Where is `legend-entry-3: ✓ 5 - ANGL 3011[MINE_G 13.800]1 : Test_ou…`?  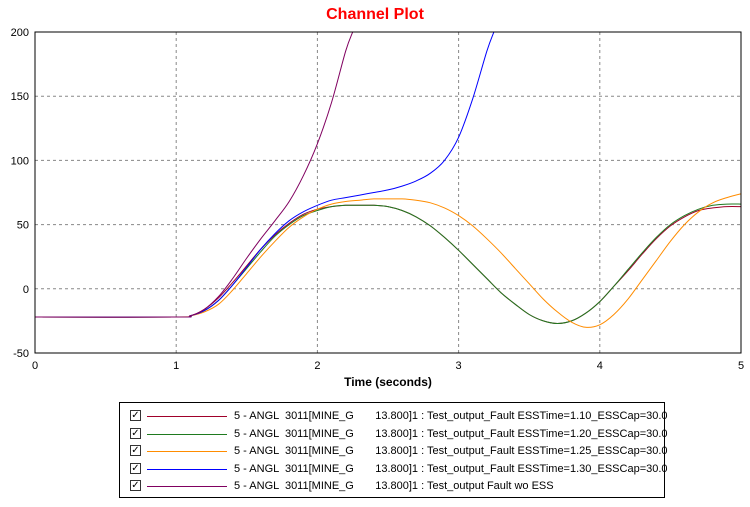
legend-entry-3: ✓ 5 - ANGL 3011[MINE_G 13.800]1 : Test_ou… is located at coordinates (394, 452).